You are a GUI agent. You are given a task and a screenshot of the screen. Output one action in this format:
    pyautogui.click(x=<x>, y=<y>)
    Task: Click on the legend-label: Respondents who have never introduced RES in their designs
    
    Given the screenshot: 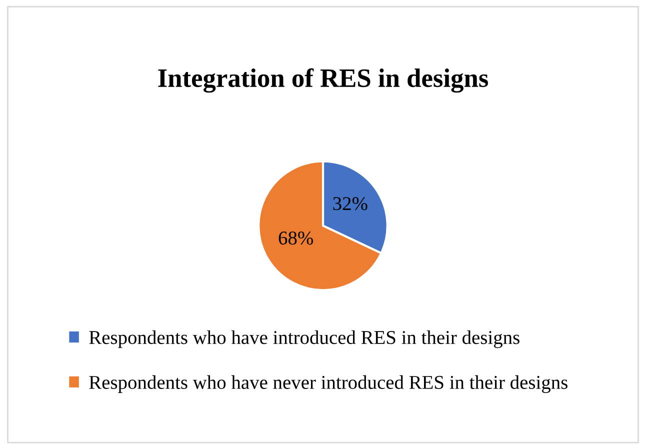 What is the action you would take?
    pyautogui.click(x=328, y=384)
    